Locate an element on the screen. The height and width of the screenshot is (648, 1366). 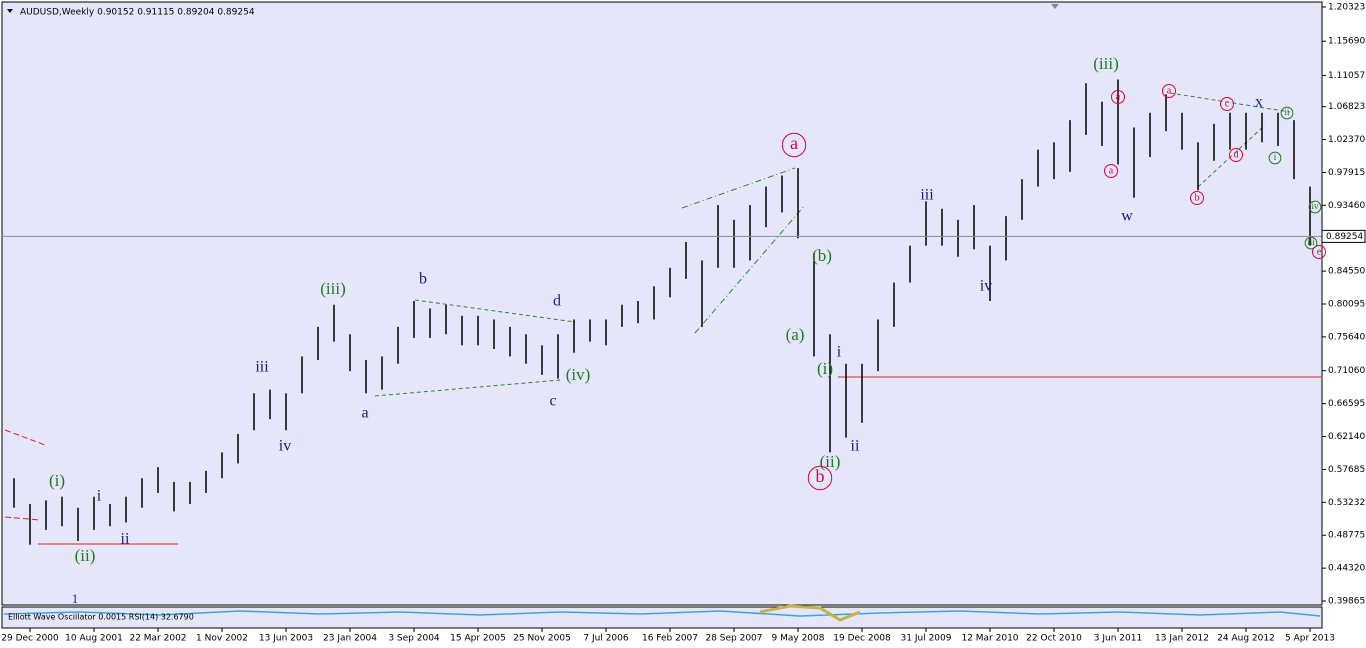
y-tick-label: 1.20323 is located at coordinates (1346, 7).